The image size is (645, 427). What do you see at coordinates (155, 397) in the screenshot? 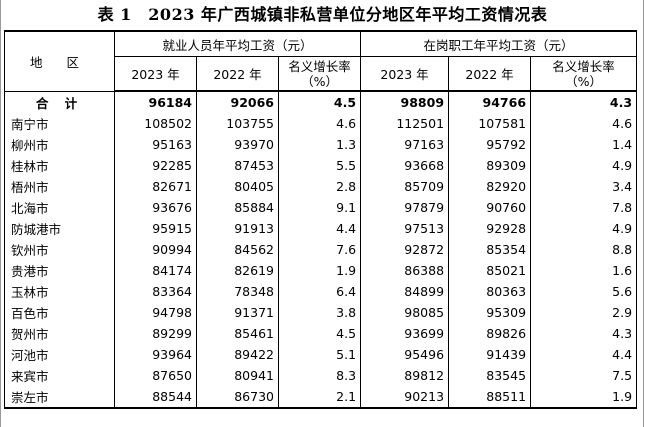
I see `employed-2023-cell: 88544` at bounding box center [155, 397].